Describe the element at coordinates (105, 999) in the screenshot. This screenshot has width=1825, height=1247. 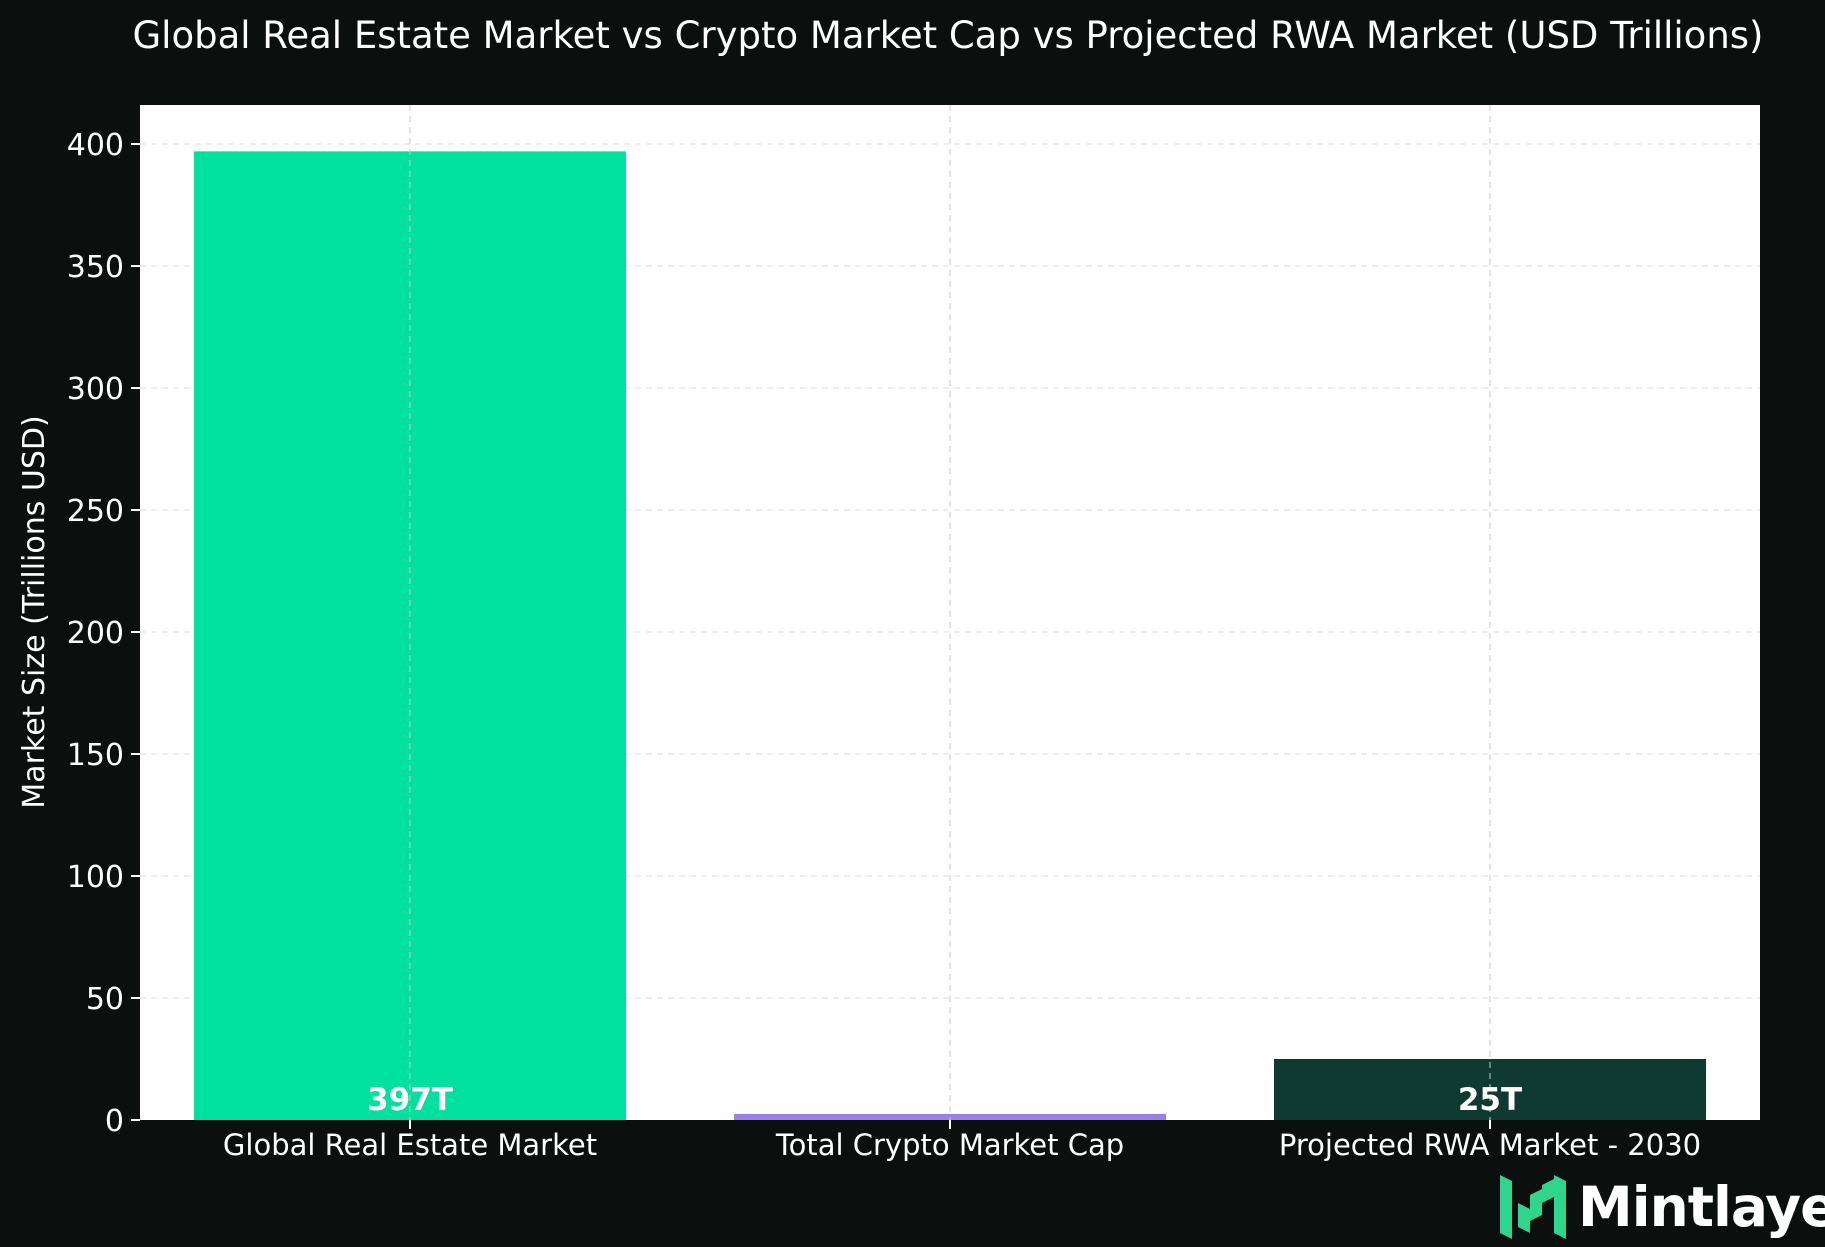
I see `y-tick-label: 50` at that location.